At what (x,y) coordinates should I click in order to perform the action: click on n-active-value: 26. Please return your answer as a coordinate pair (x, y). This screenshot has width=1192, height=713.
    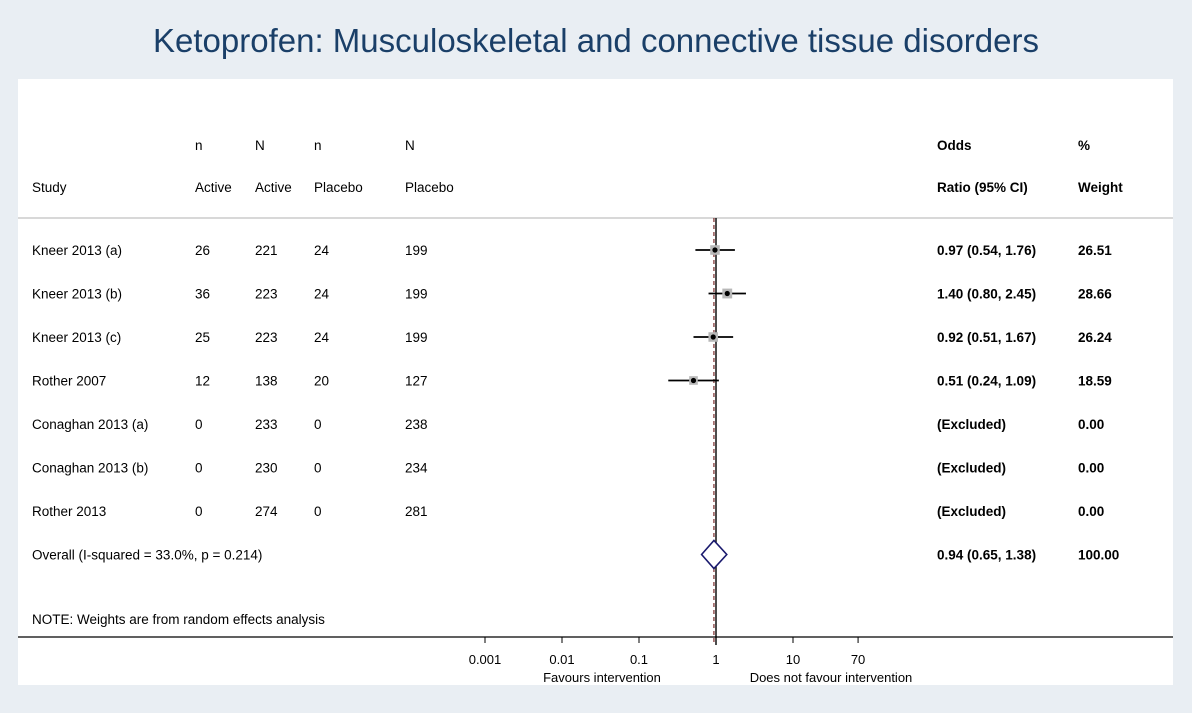
    Looking at the image, I should click on (202, 250).